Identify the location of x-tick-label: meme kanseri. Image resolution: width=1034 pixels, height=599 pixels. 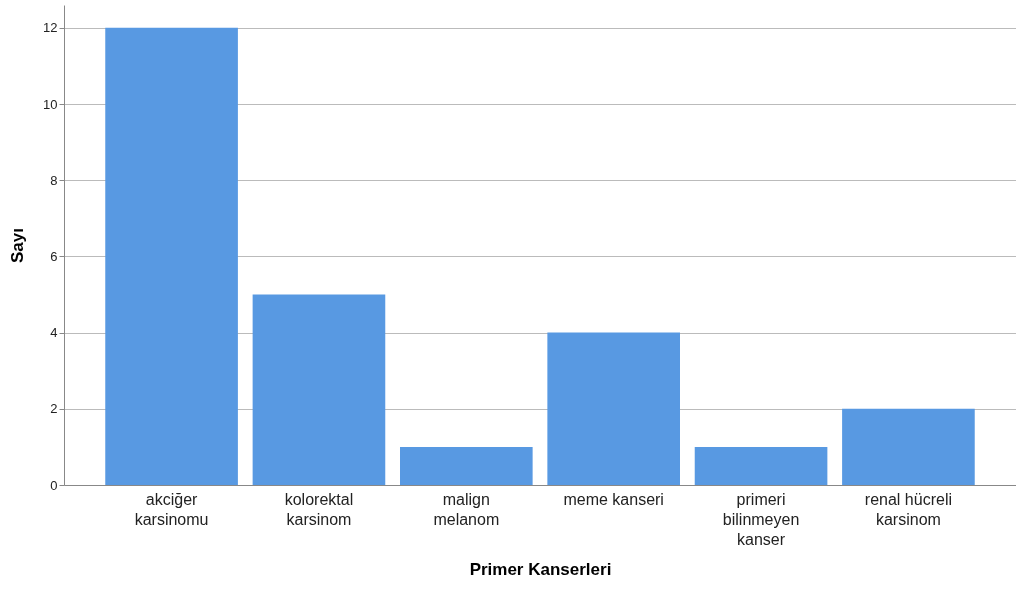
(613, 499).